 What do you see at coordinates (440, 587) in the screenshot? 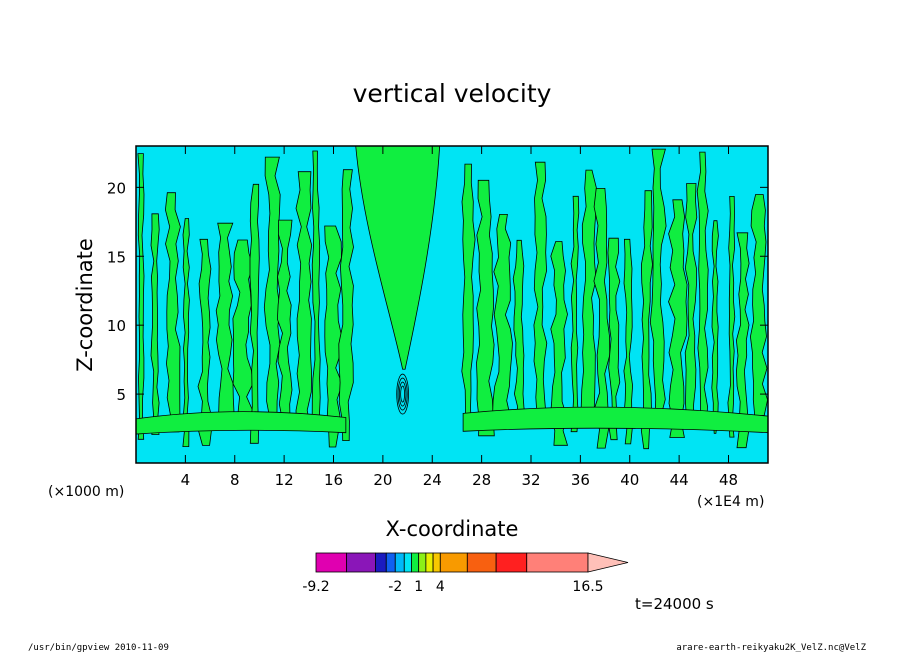
I see `colorbar-tick-label: 4` at bounding box center [440, 587].